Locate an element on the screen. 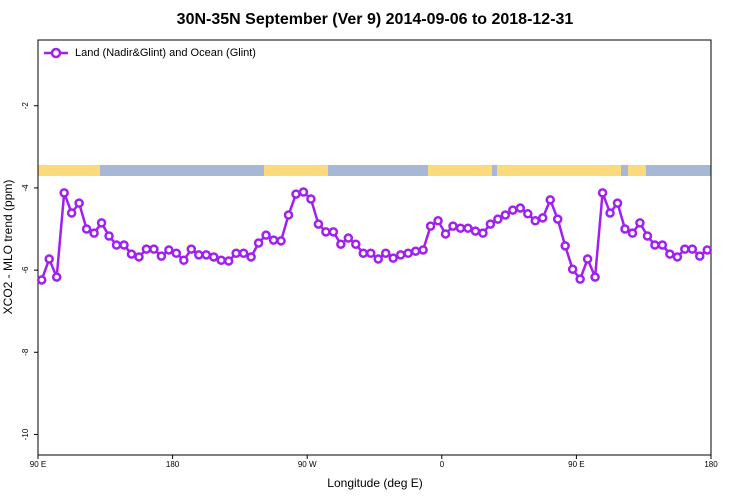 This screenshot has width=750, height=500. y-axis-label: XCO2 - MLO trend (ppm) is located at coordinates (8, 247).